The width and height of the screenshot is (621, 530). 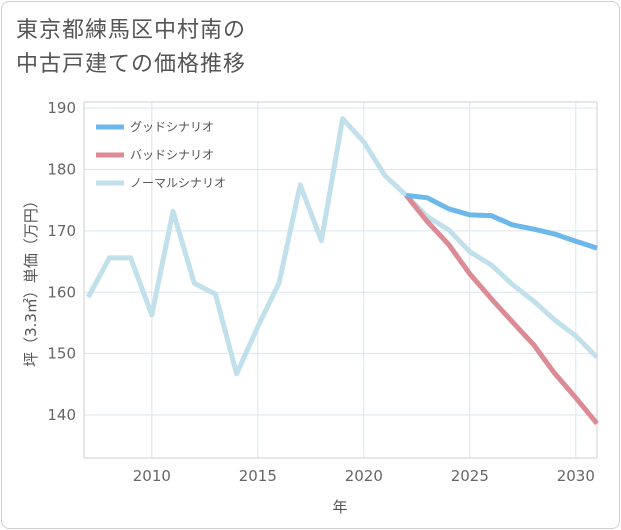 What do you see at coordinates (61, 292) in the screenshot?
I see `y-tick-label: 160` at bounding box center [61, 292].